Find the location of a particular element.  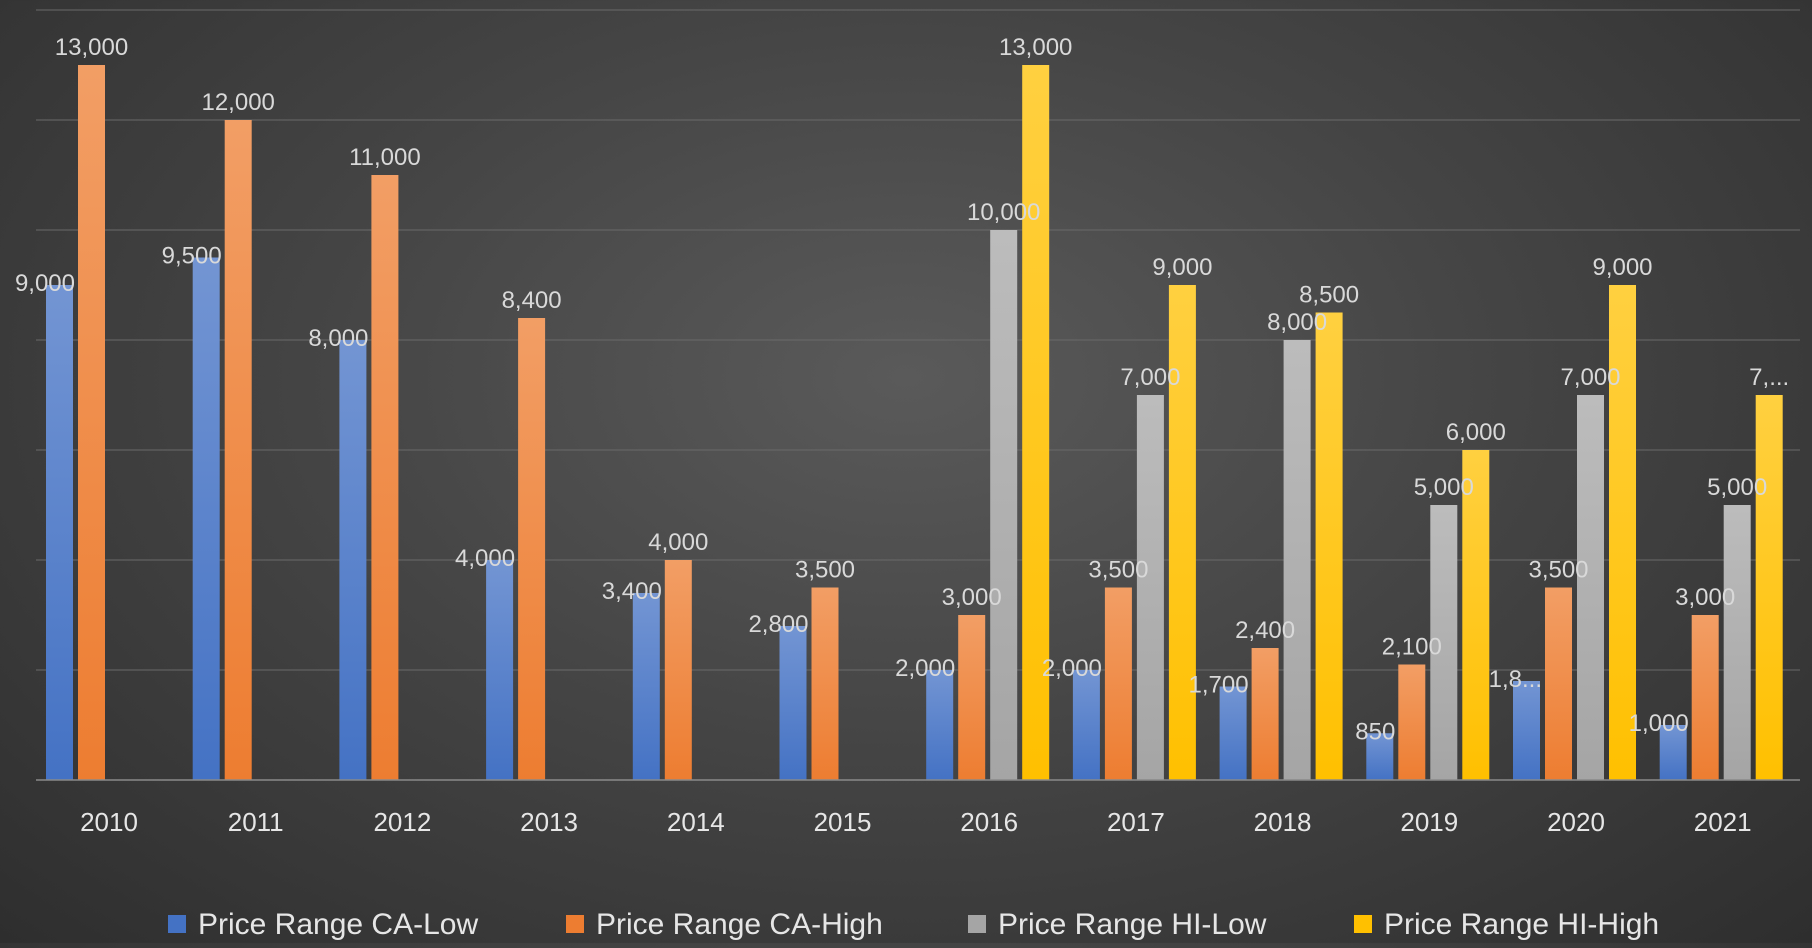

bar-price-range-ca-high-2012 is located at coordinates (385, 477).